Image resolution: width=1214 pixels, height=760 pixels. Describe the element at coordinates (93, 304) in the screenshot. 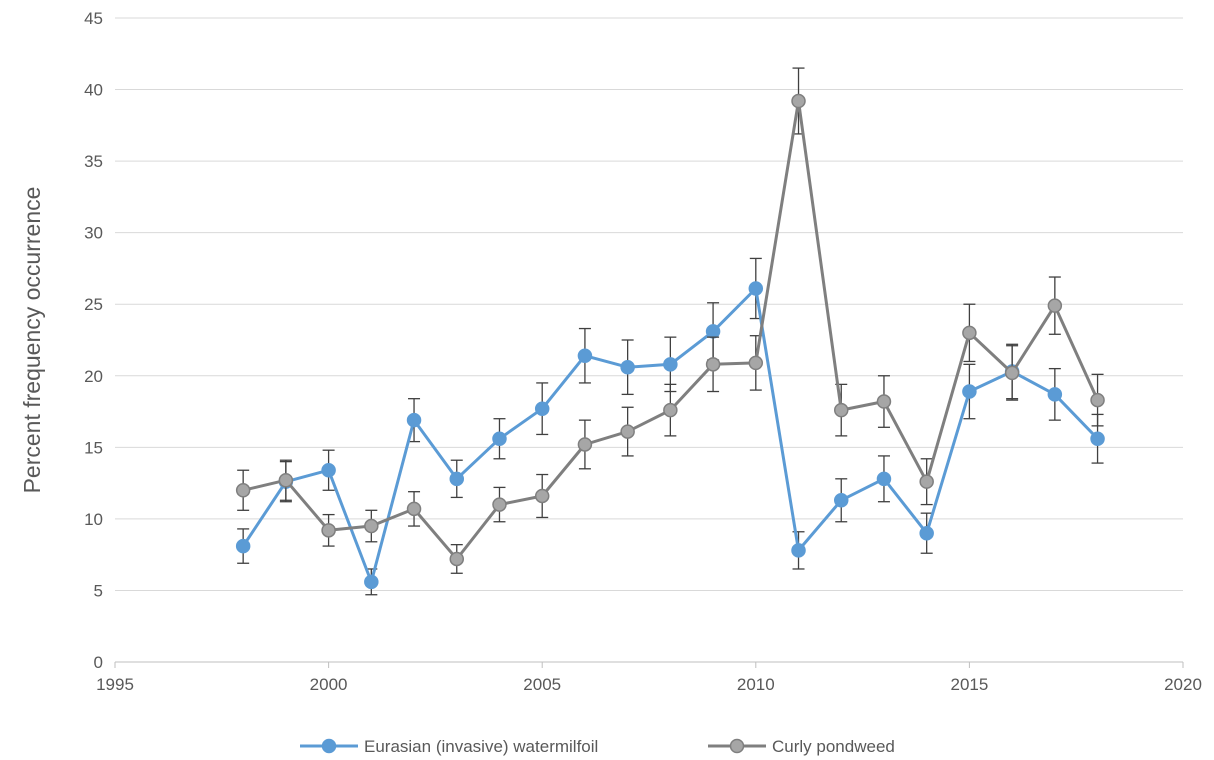

I see `y-tick-label: 25` at that location.